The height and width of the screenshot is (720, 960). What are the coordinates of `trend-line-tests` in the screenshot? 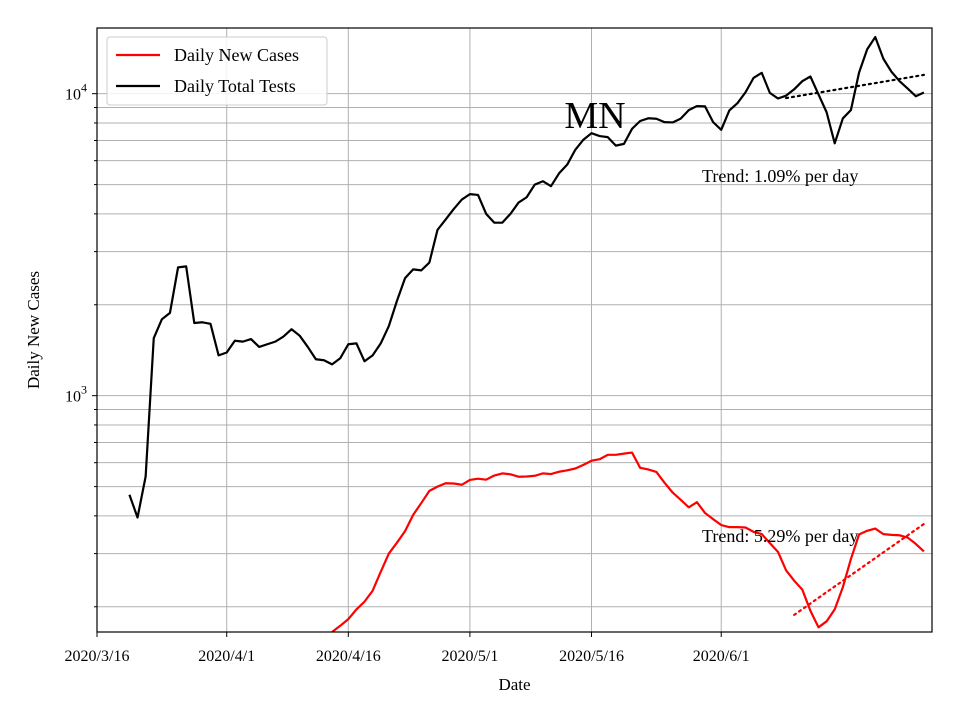 It's located at (854, 86).